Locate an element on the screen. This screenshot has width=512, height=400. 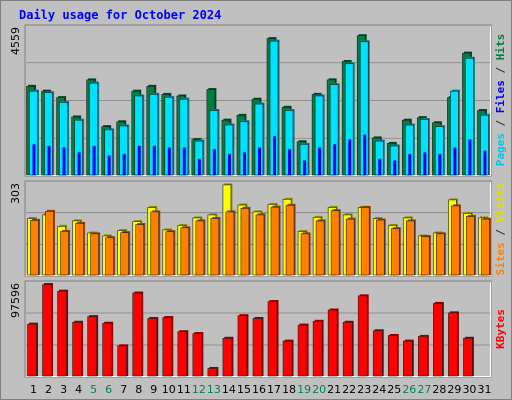
x-tick-label: 23 is located at coordinates (364, 389).